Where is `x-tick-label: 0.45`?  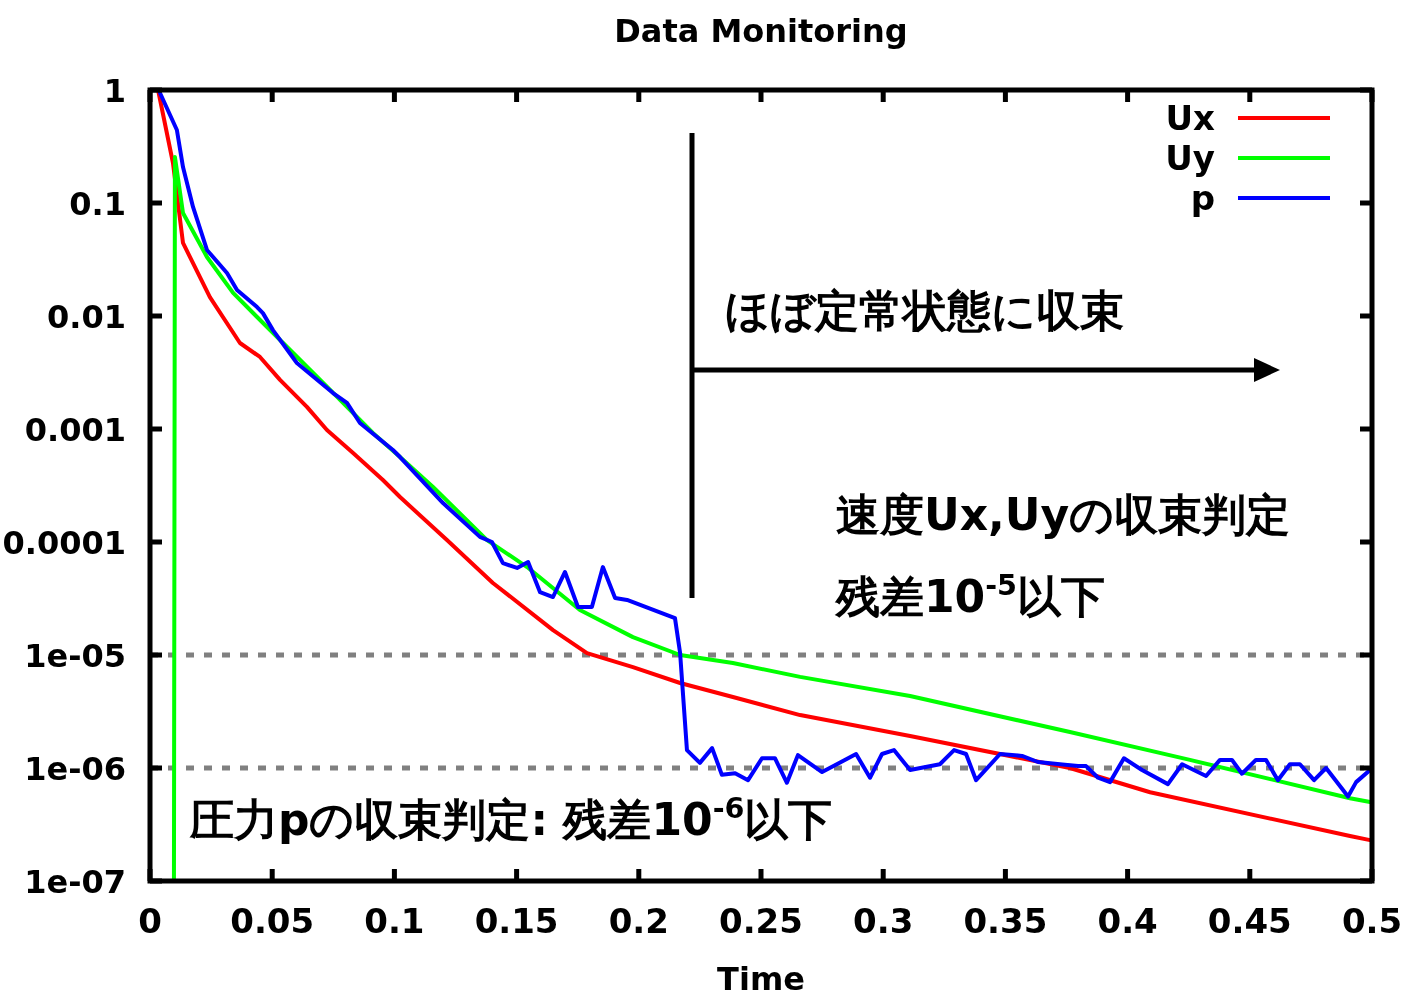
x-tick-label: 0.45 is located at coordinates (1249, 921).